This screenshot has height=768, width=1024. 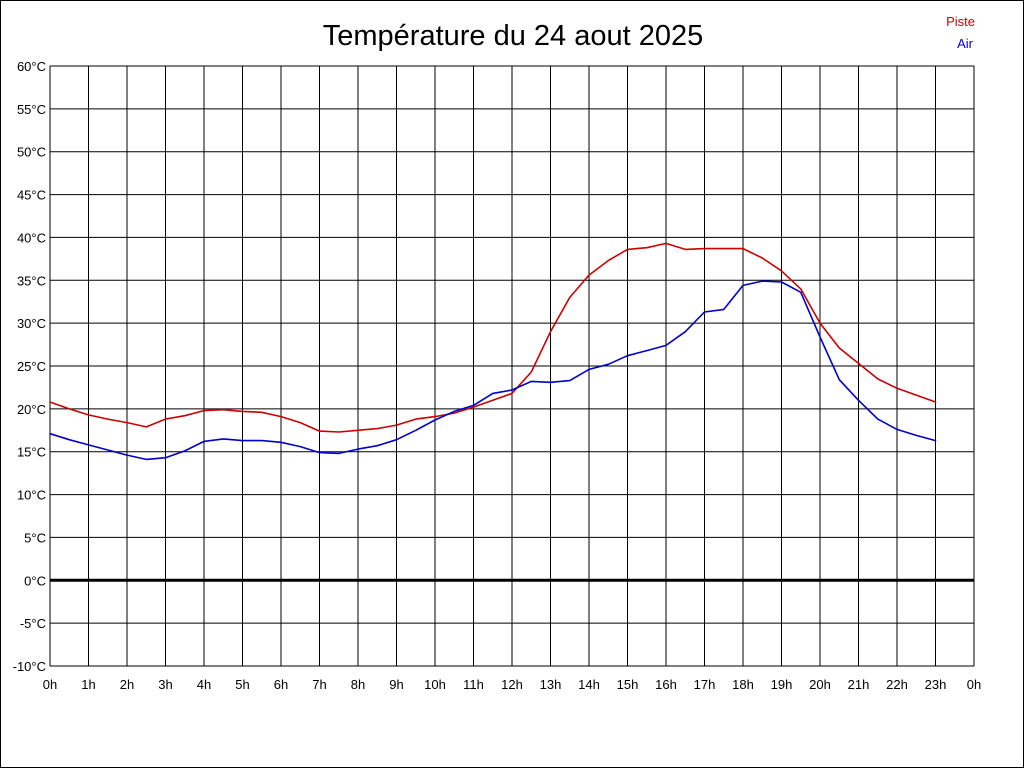 I want to click on x-tick-label: 9h, so click(x=396, y=684).